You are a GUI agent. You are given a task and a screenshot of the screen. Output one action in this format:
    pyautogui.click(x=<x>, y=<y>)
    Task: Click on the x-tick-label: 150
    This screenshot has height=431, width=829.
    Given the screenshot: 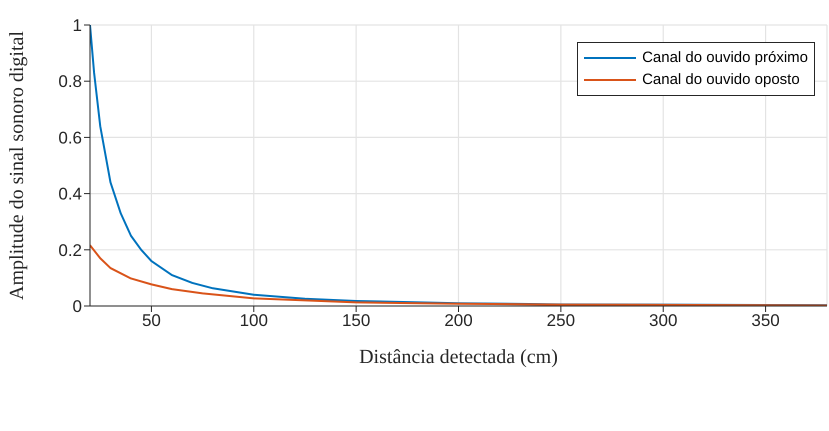 What is the action you would take?
    pyautogui.click(x=356, y=320)
    